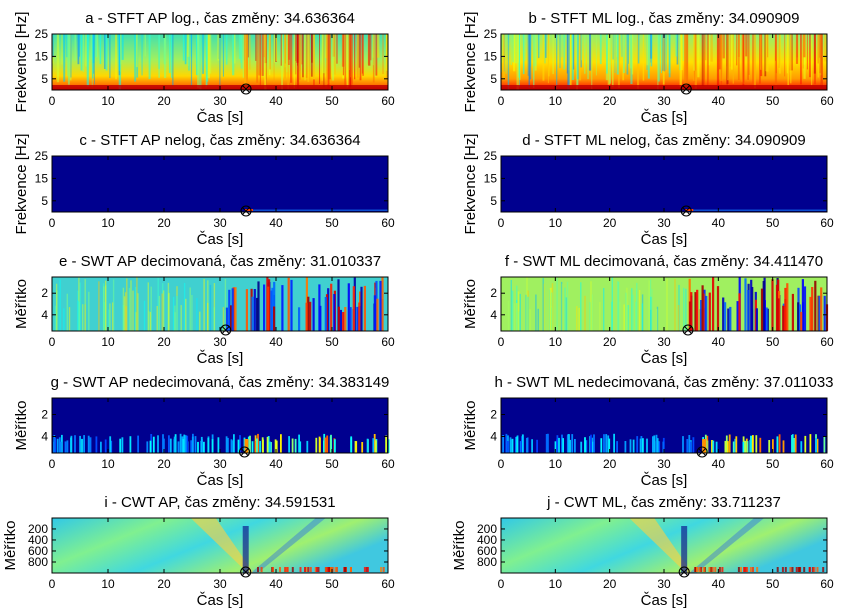 This screenshot has height=611, width=846. I want to click on x-axis-label: Čas [s], so click(664, 117).